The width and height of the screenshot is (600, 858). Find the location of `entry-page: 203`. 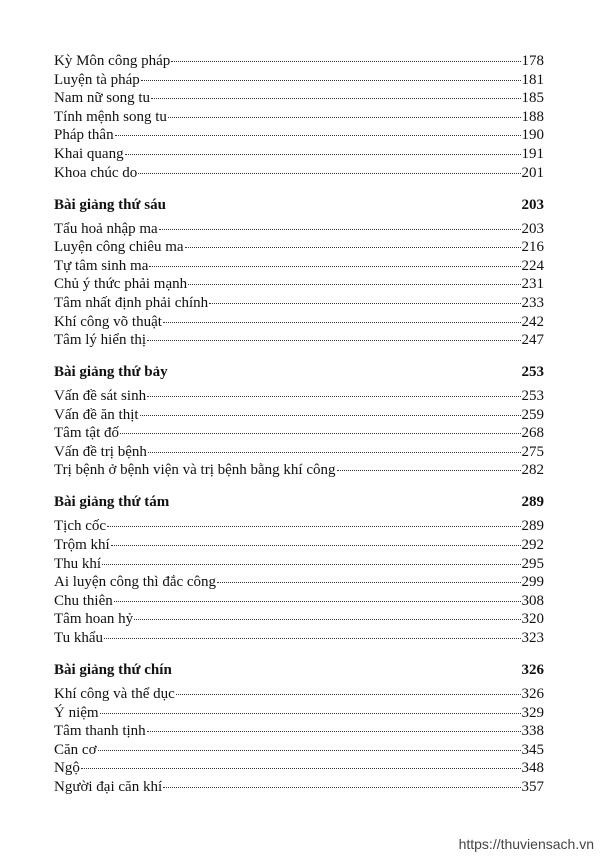

entry-page: 203 is located at coordinates (533, 228).